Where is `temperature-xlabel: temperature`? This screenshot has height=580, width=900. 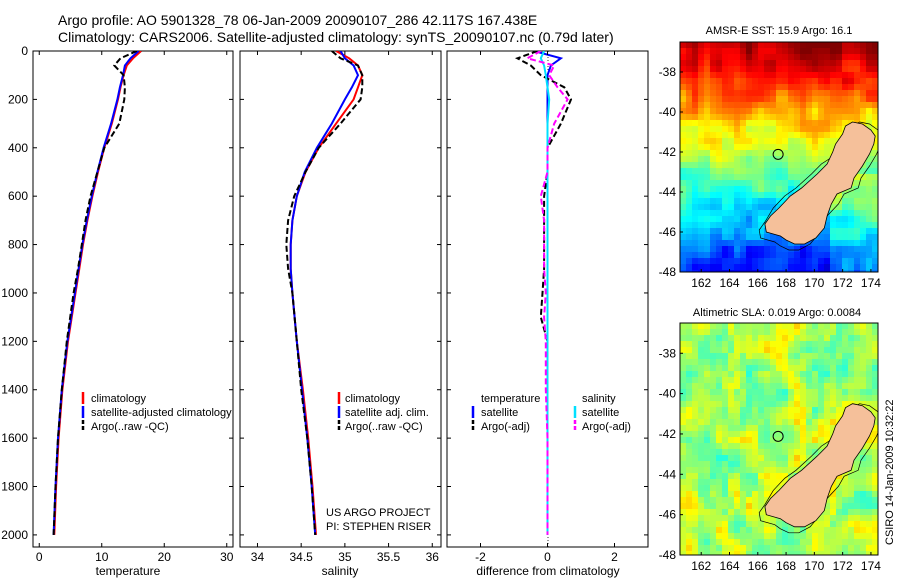
temperature-xlabel: temperature is located at coordinates (128, 571).